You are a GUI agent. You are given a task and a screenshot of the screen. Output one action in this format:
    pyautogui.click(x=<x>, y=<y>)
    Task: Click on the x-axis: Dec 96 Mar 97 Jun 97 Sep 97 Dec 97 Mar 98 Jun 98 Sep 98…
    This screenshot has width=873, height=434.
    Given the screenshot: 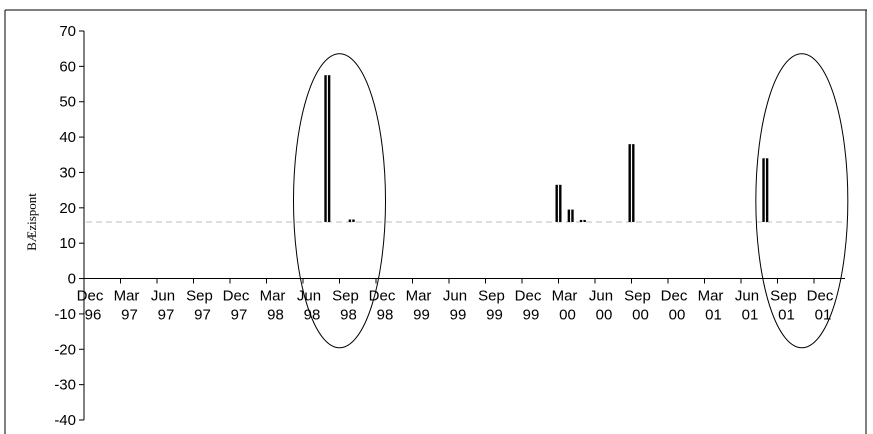 What is the action you would take?
    pyautogui.click(x=461, y=301)
    